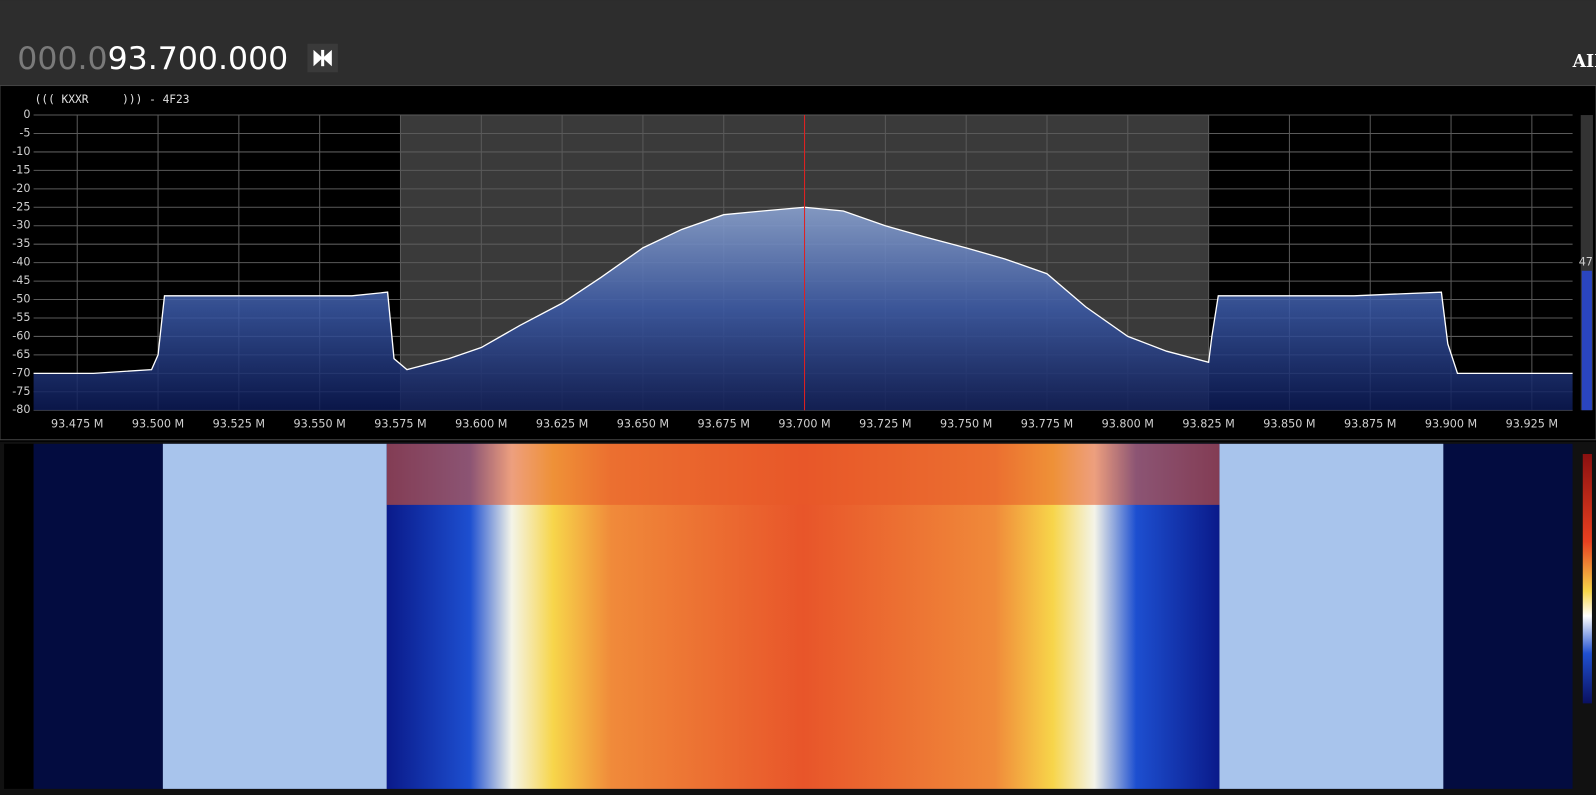  What do you see at coordinates (798, 43) in the screenshot?
I see `toolbar` at bounding box center [798, 43].